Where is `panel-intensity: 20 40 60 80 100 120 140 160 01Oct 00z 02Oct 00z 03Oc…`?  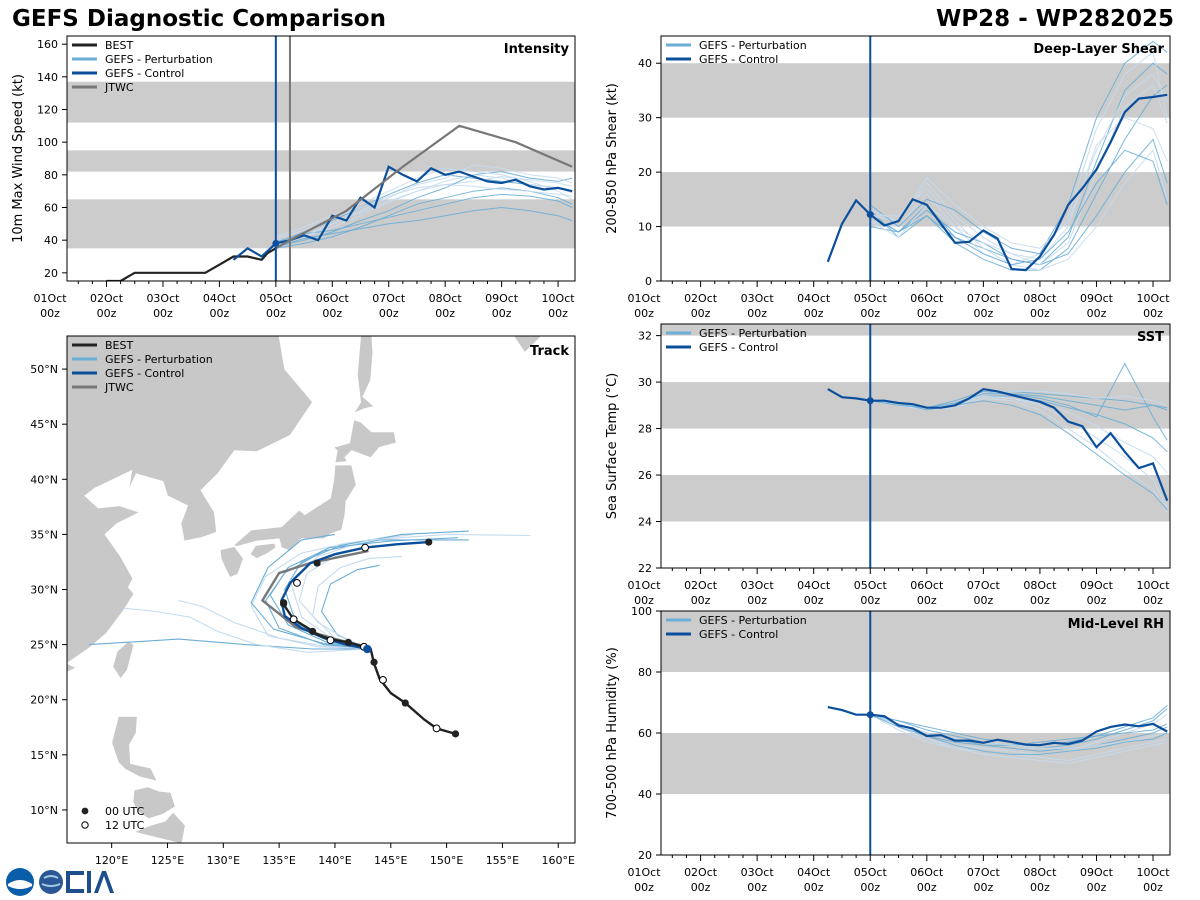
panel-intensity: 20 40 60 80 100 120 140 160 01Oct 00z 02Oct 00z 03Oc… is located at coordinates (293, 177).